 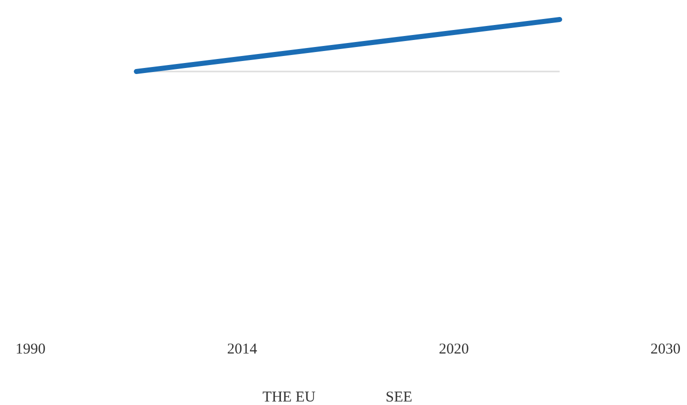 I want to click on x-tick-label: 1990, so click(x=31, y=350).